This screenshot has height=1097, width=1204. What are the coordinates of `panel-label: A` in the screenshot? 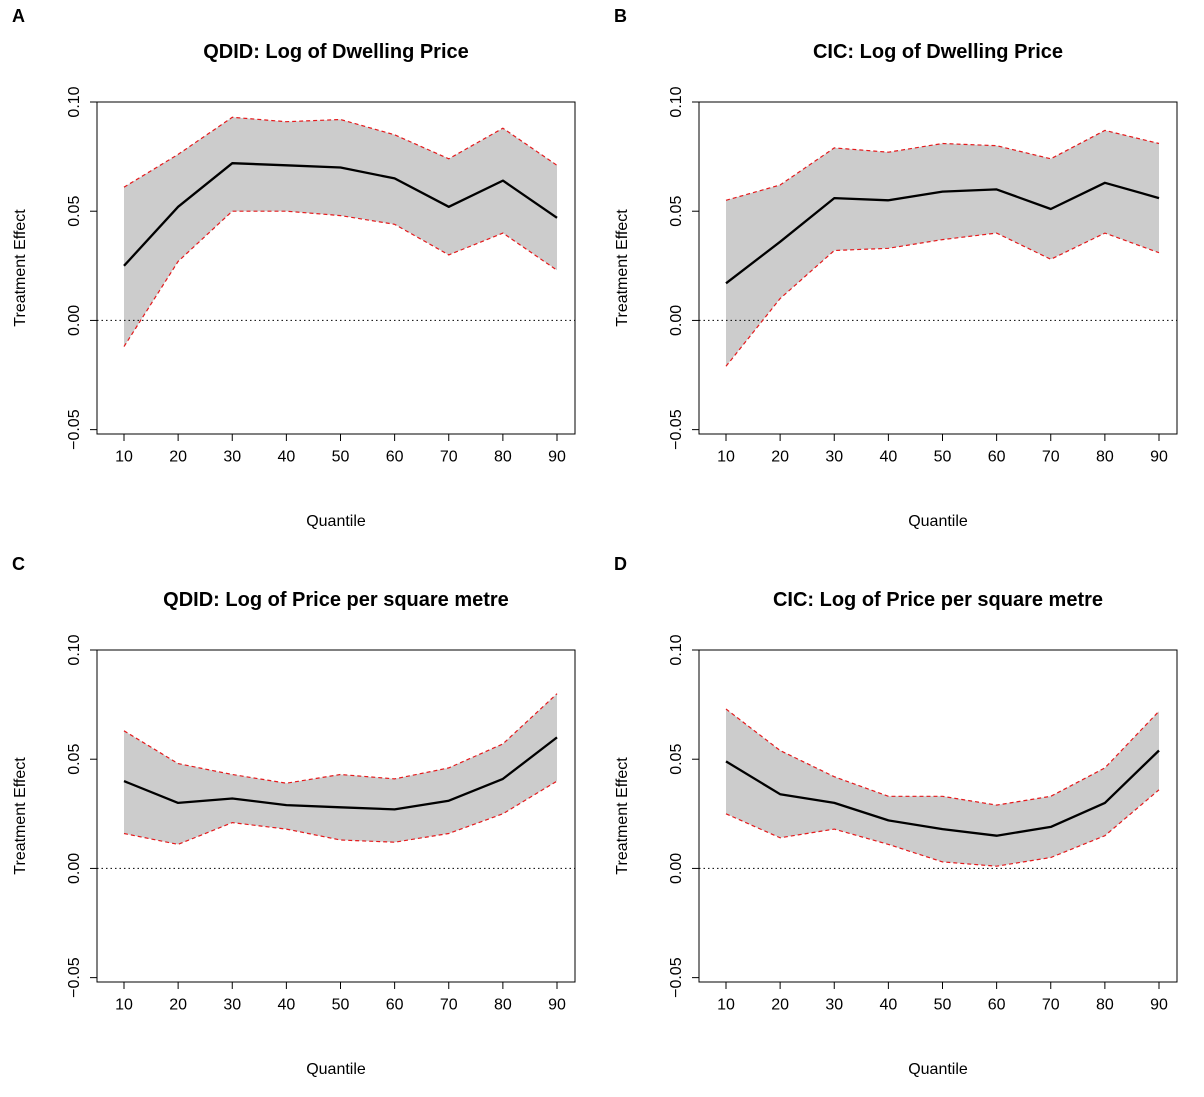 It's located at (18, 16).